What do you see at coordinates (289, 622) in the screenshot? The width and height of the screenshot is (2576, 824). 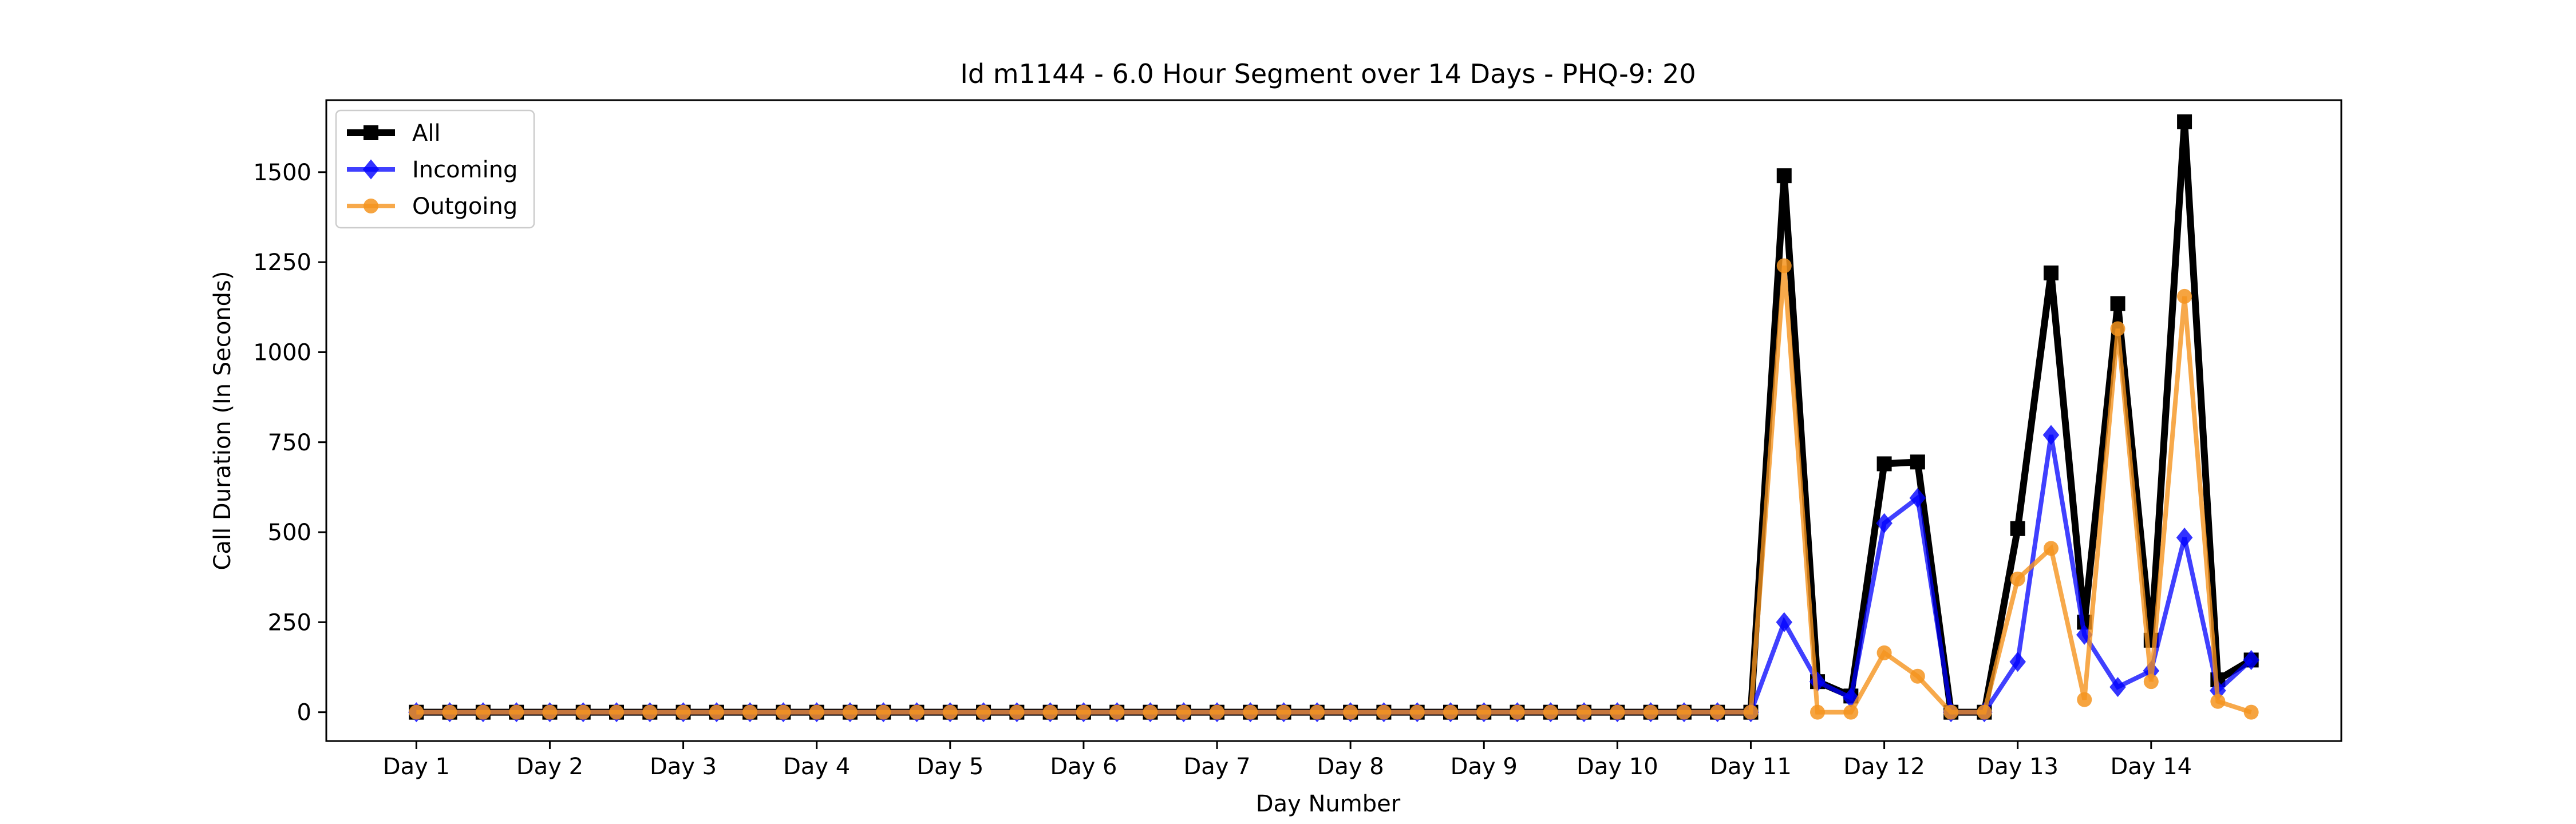 I see `y-tick-label: 250` at bounding box center [289, 622].